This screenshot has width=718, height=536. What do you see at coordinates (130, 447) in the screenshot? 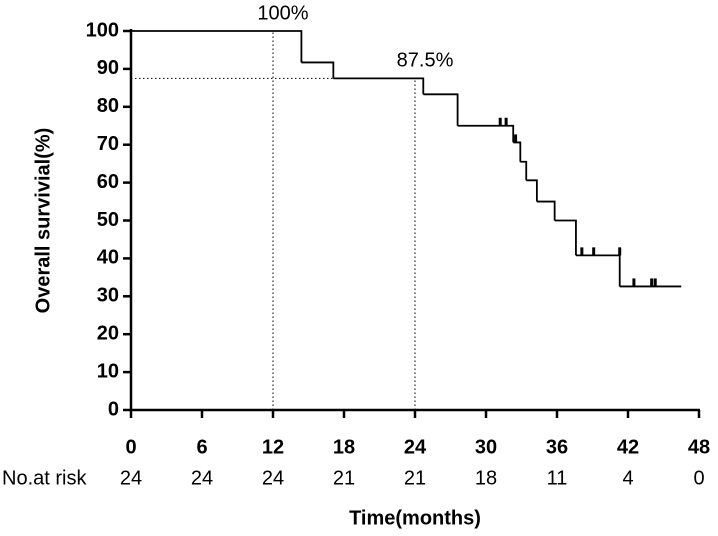
I see `x-tick-label: 0` at bounding box center [130, 447].